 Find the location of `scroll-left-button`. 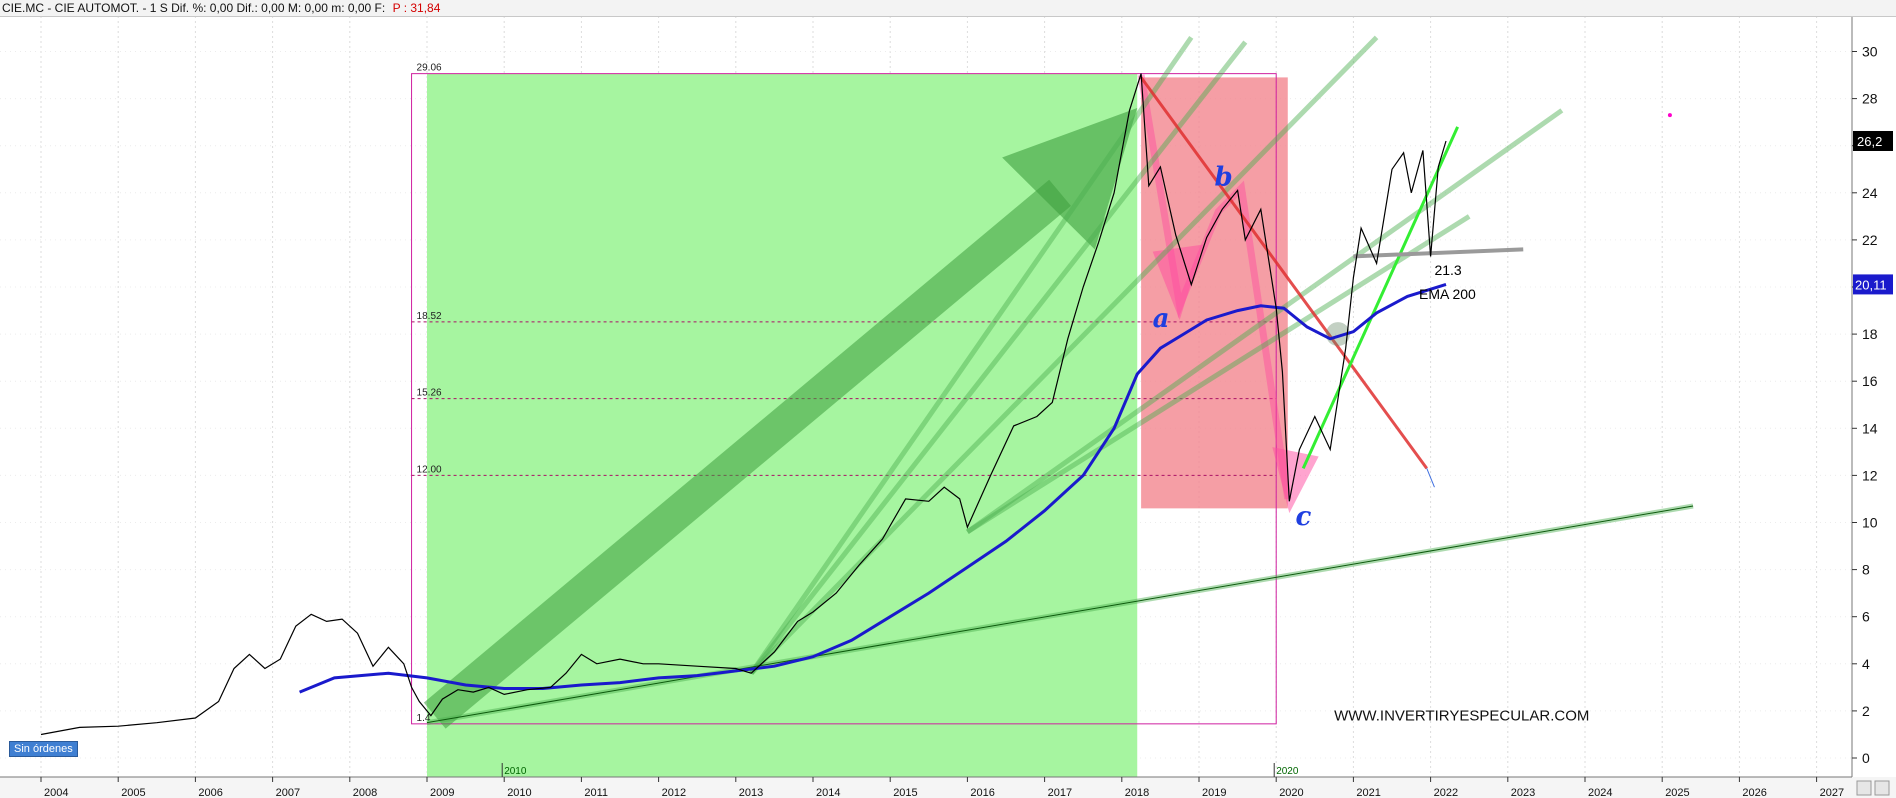

scroll-left-button is located at coordinates (1864, 788).